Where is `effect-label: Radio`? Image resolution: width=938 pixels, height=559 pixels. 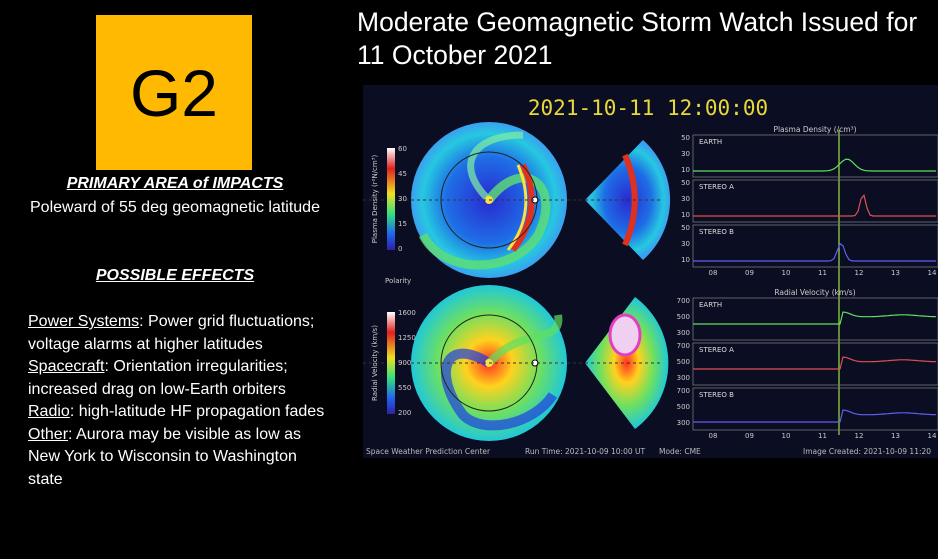 effect-label: Radio is located at coordinates (49, 411).